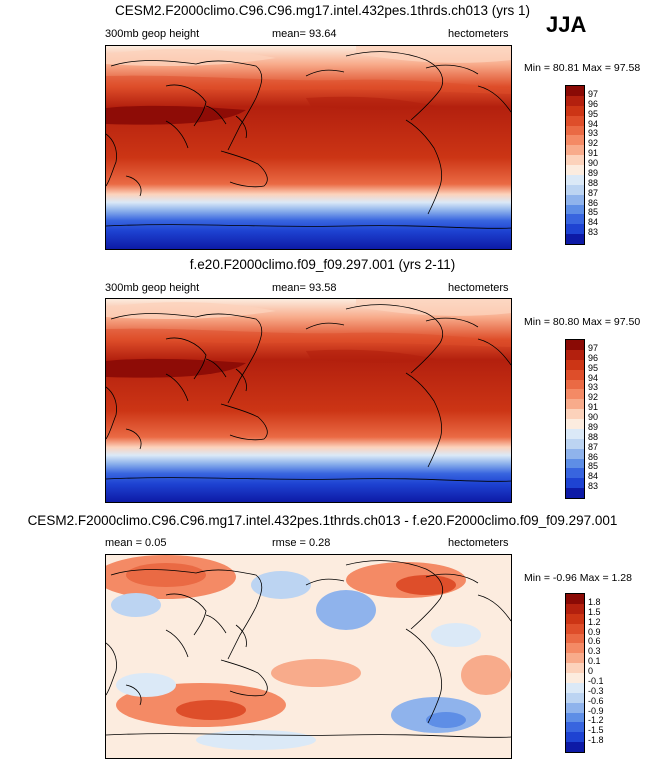 The width and height of the screenshot is (645, 763). What do you see at coordinates (593, 133) in the screenshot?
I see `colorbar-tick-label: 93` at bounding box center [593, 133].